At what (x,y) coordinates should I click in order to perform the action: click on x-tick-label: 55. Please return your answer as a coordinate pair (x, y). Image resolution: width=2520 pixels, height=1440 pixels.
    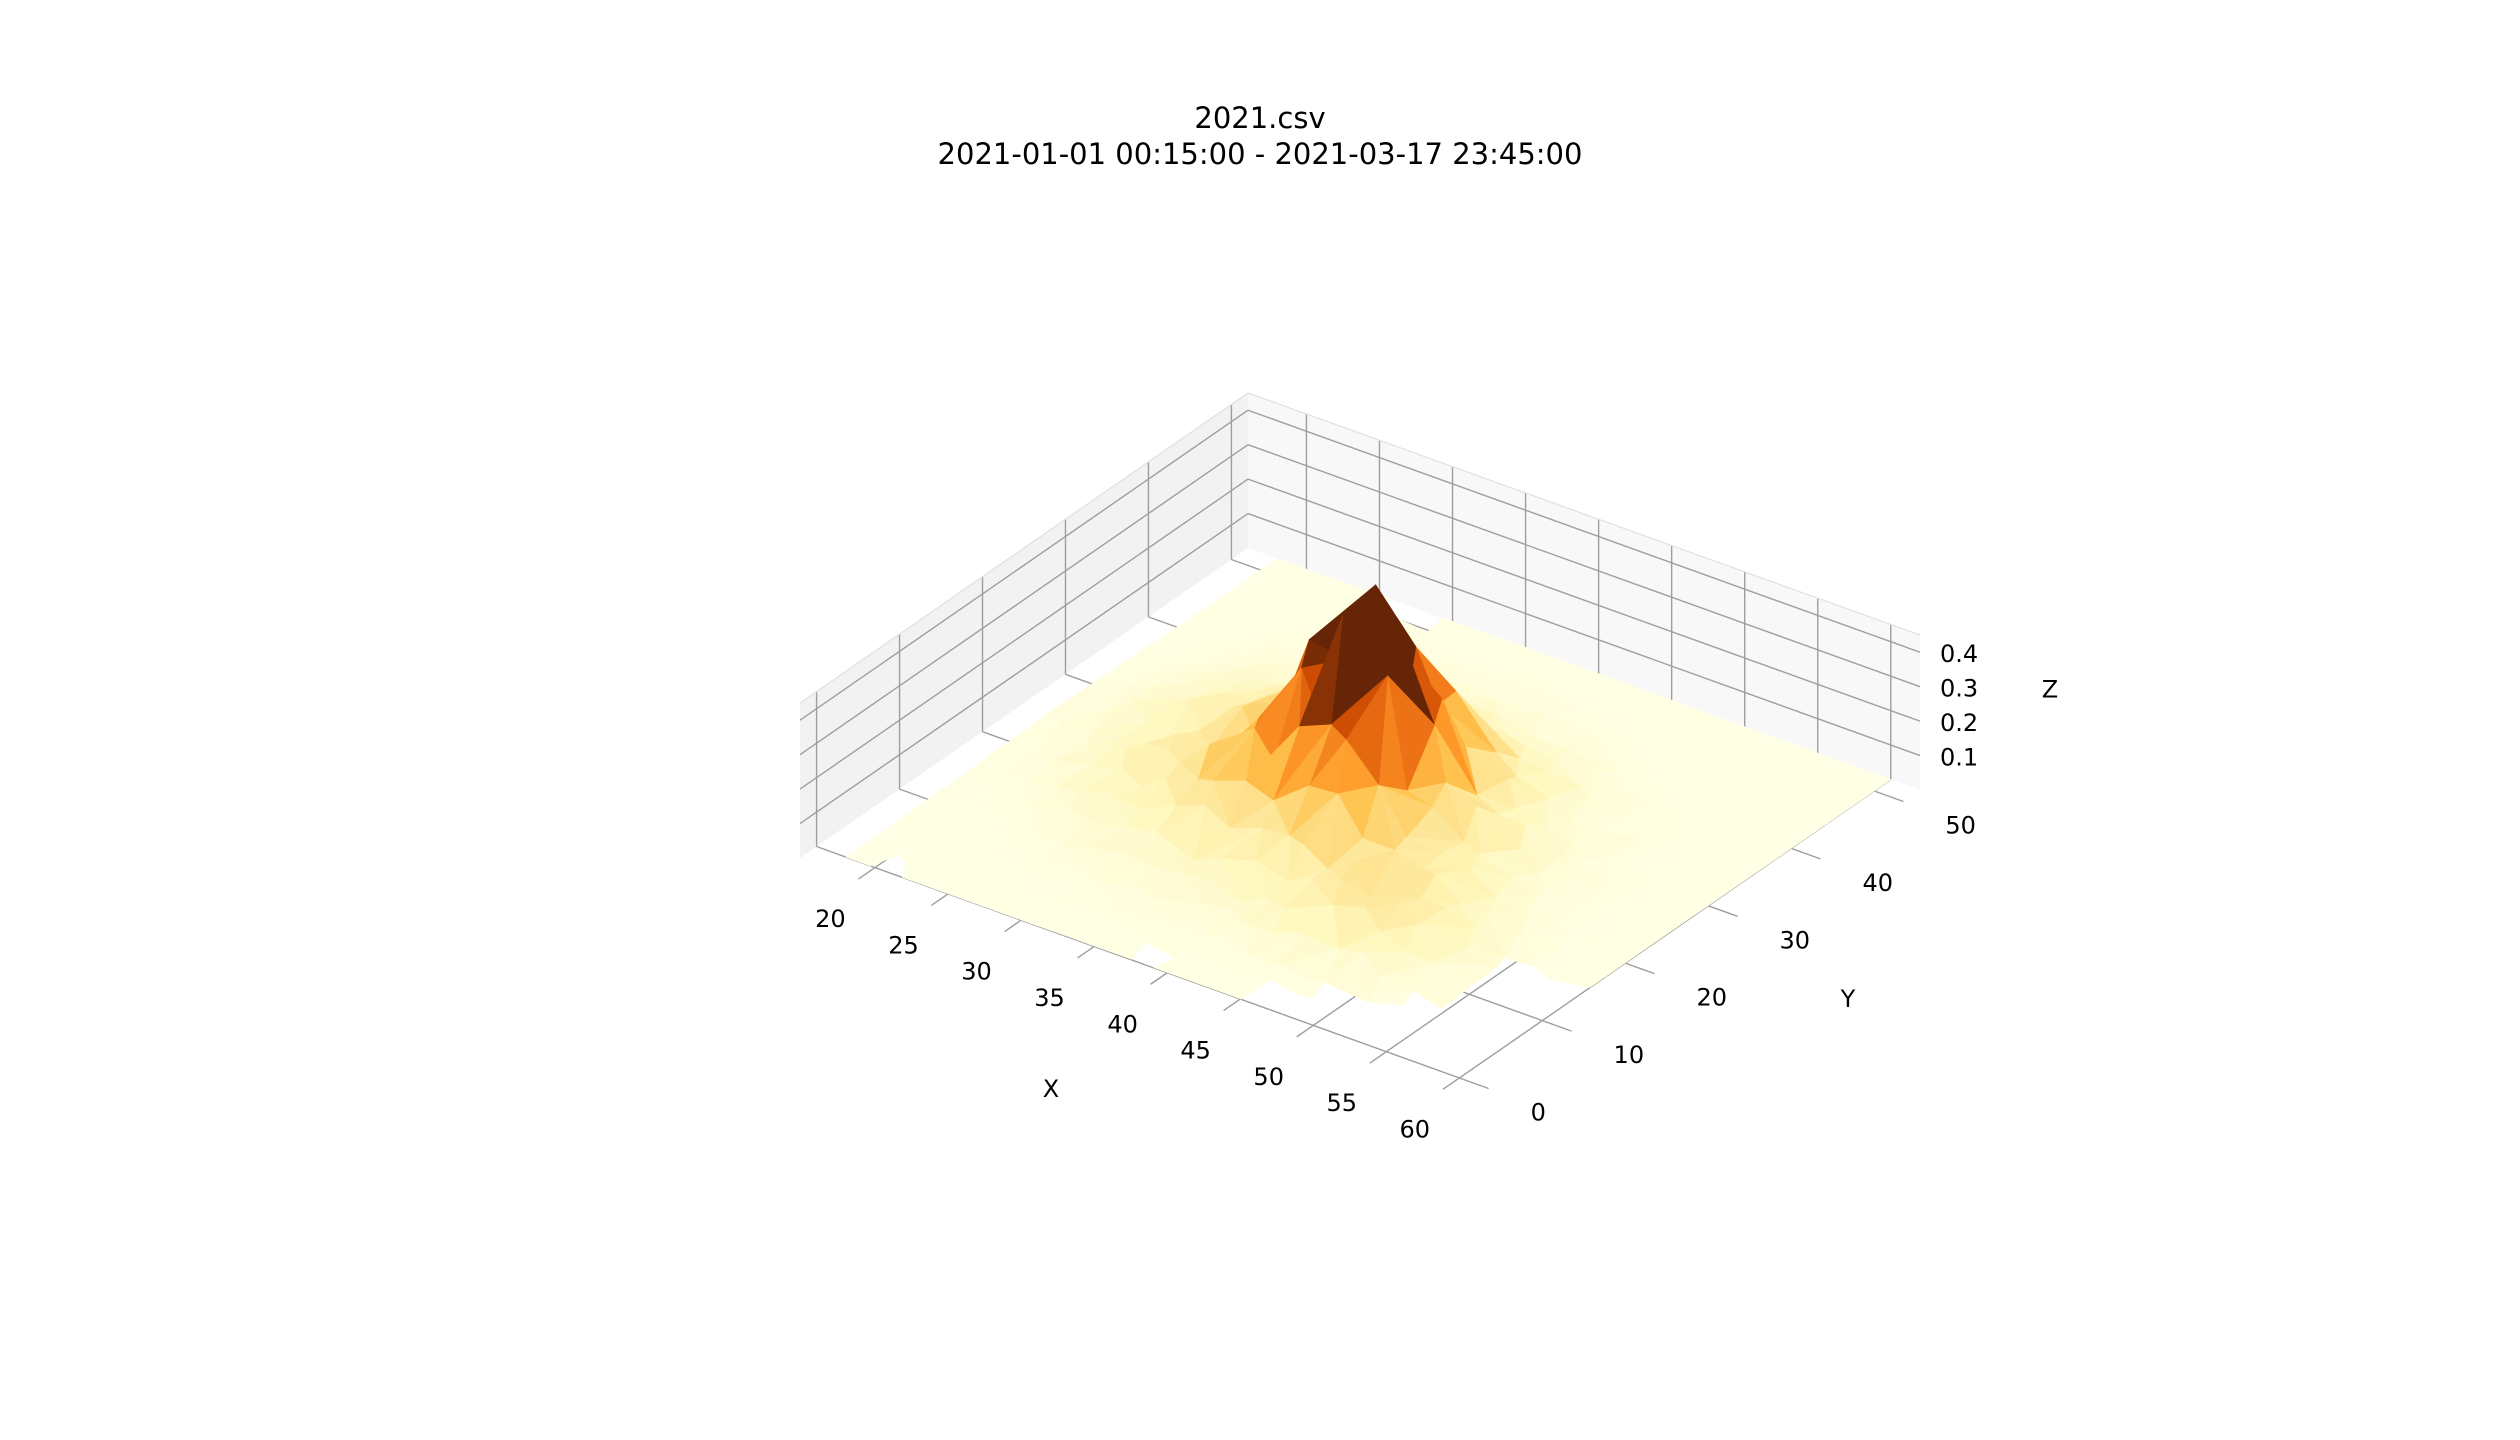
    Looking at the image, I should click on (1341, 1103).